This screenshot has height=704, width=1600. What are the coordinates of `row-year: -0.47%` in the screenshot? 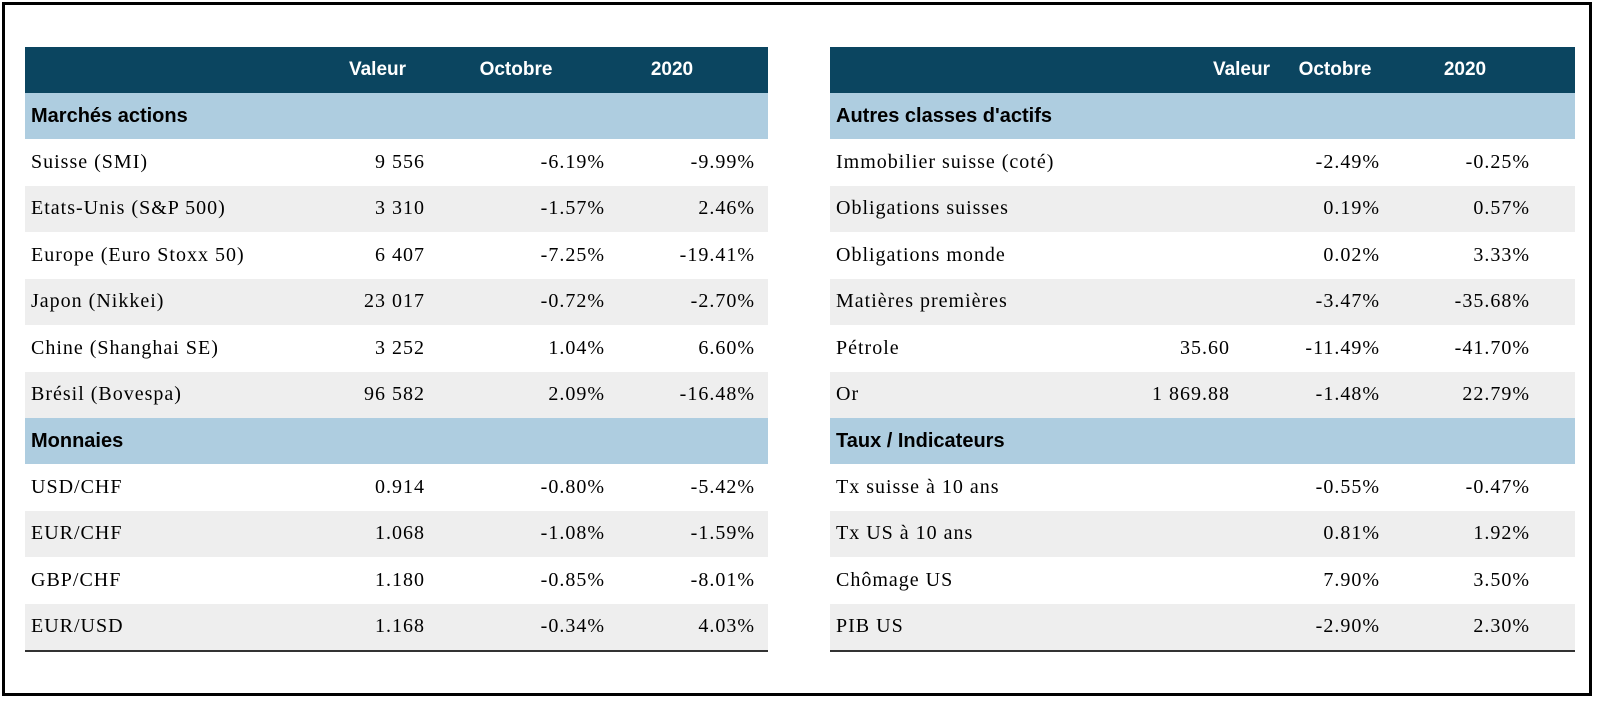 It's located at (1497, 486).